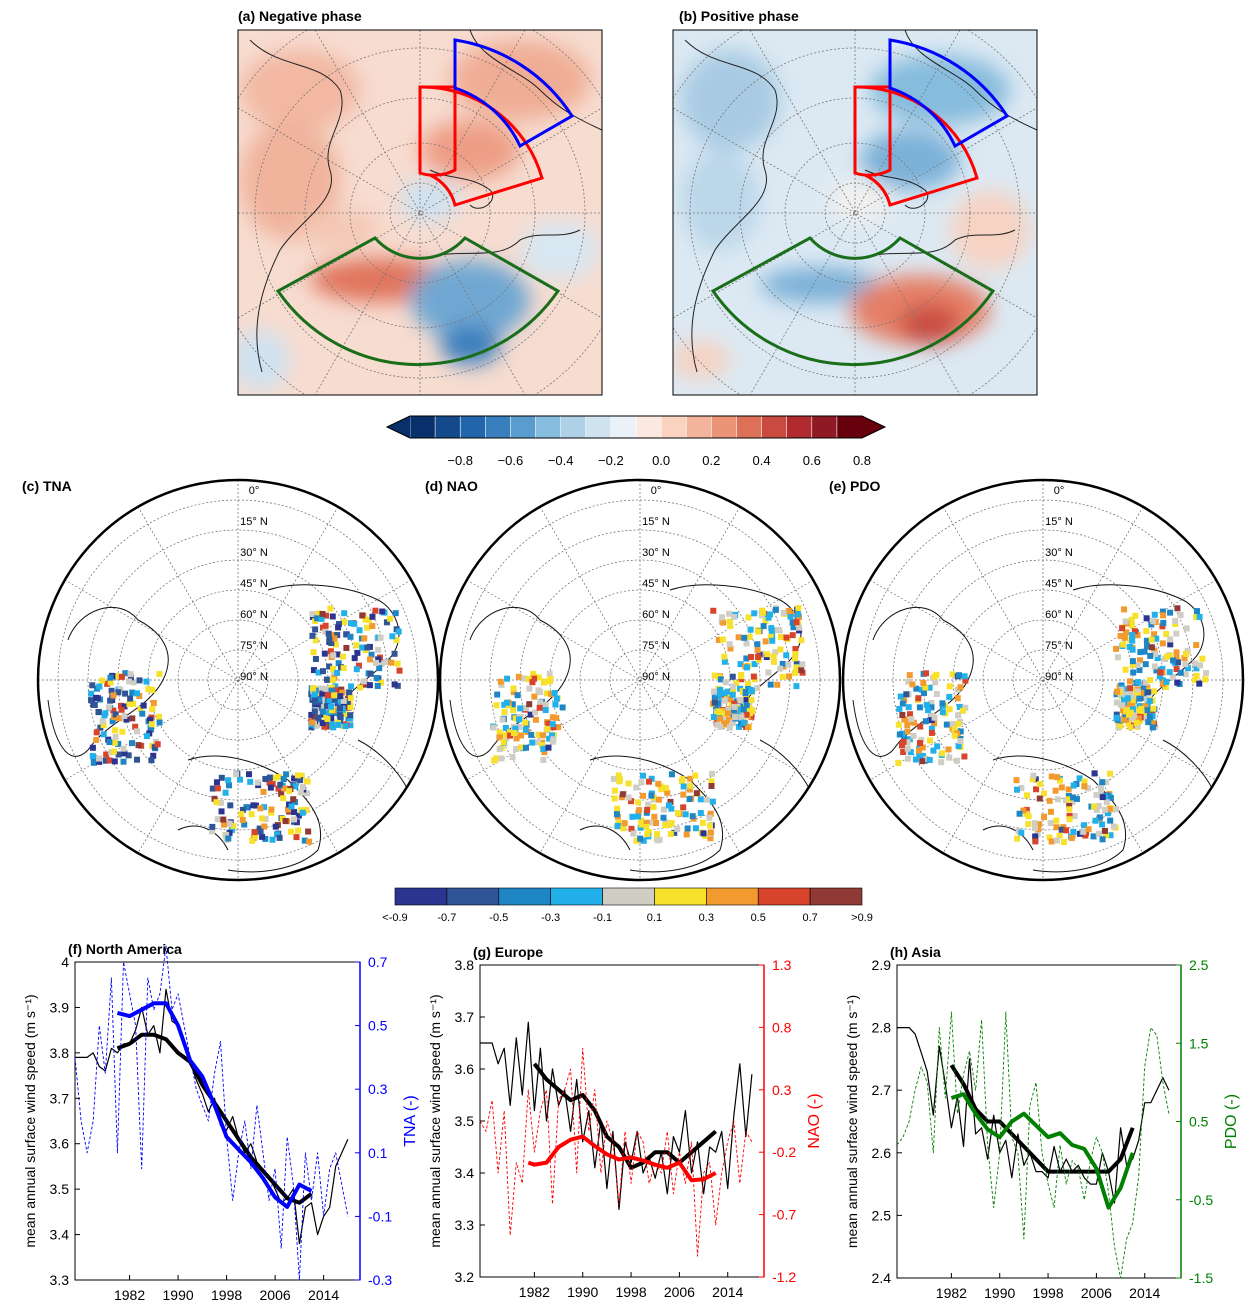  I want to click on colorbar-anomaly: −0.8 −0.6 −0.4 −0.2 0.0 0.2 0.4 0.6 0.8, so click(636, 441).